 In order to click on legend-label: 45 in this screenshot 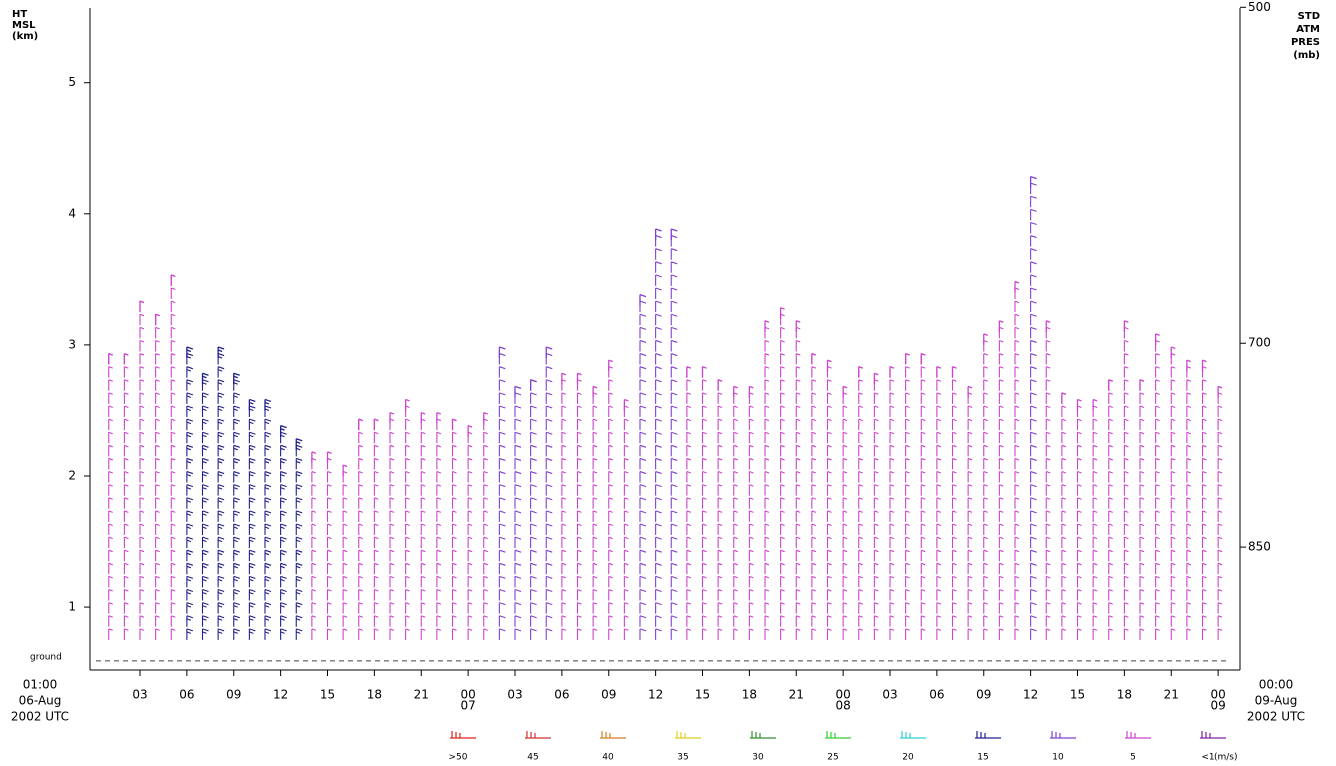, I will do `click(532, 758)`.